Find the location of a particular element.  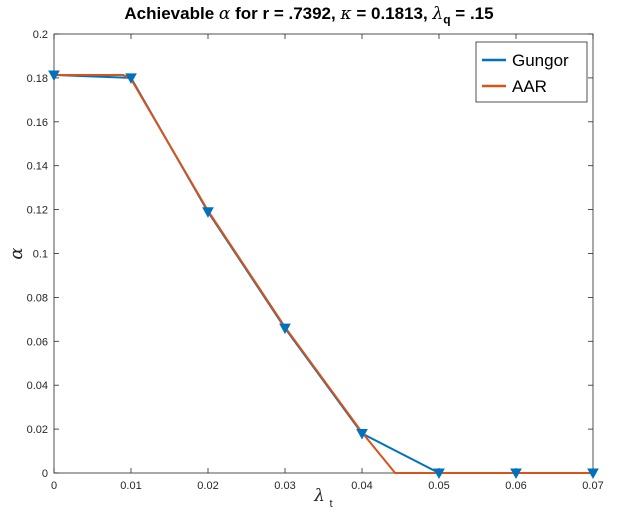

x-axis-label-subscript: t is located at coordinates (331, 504).